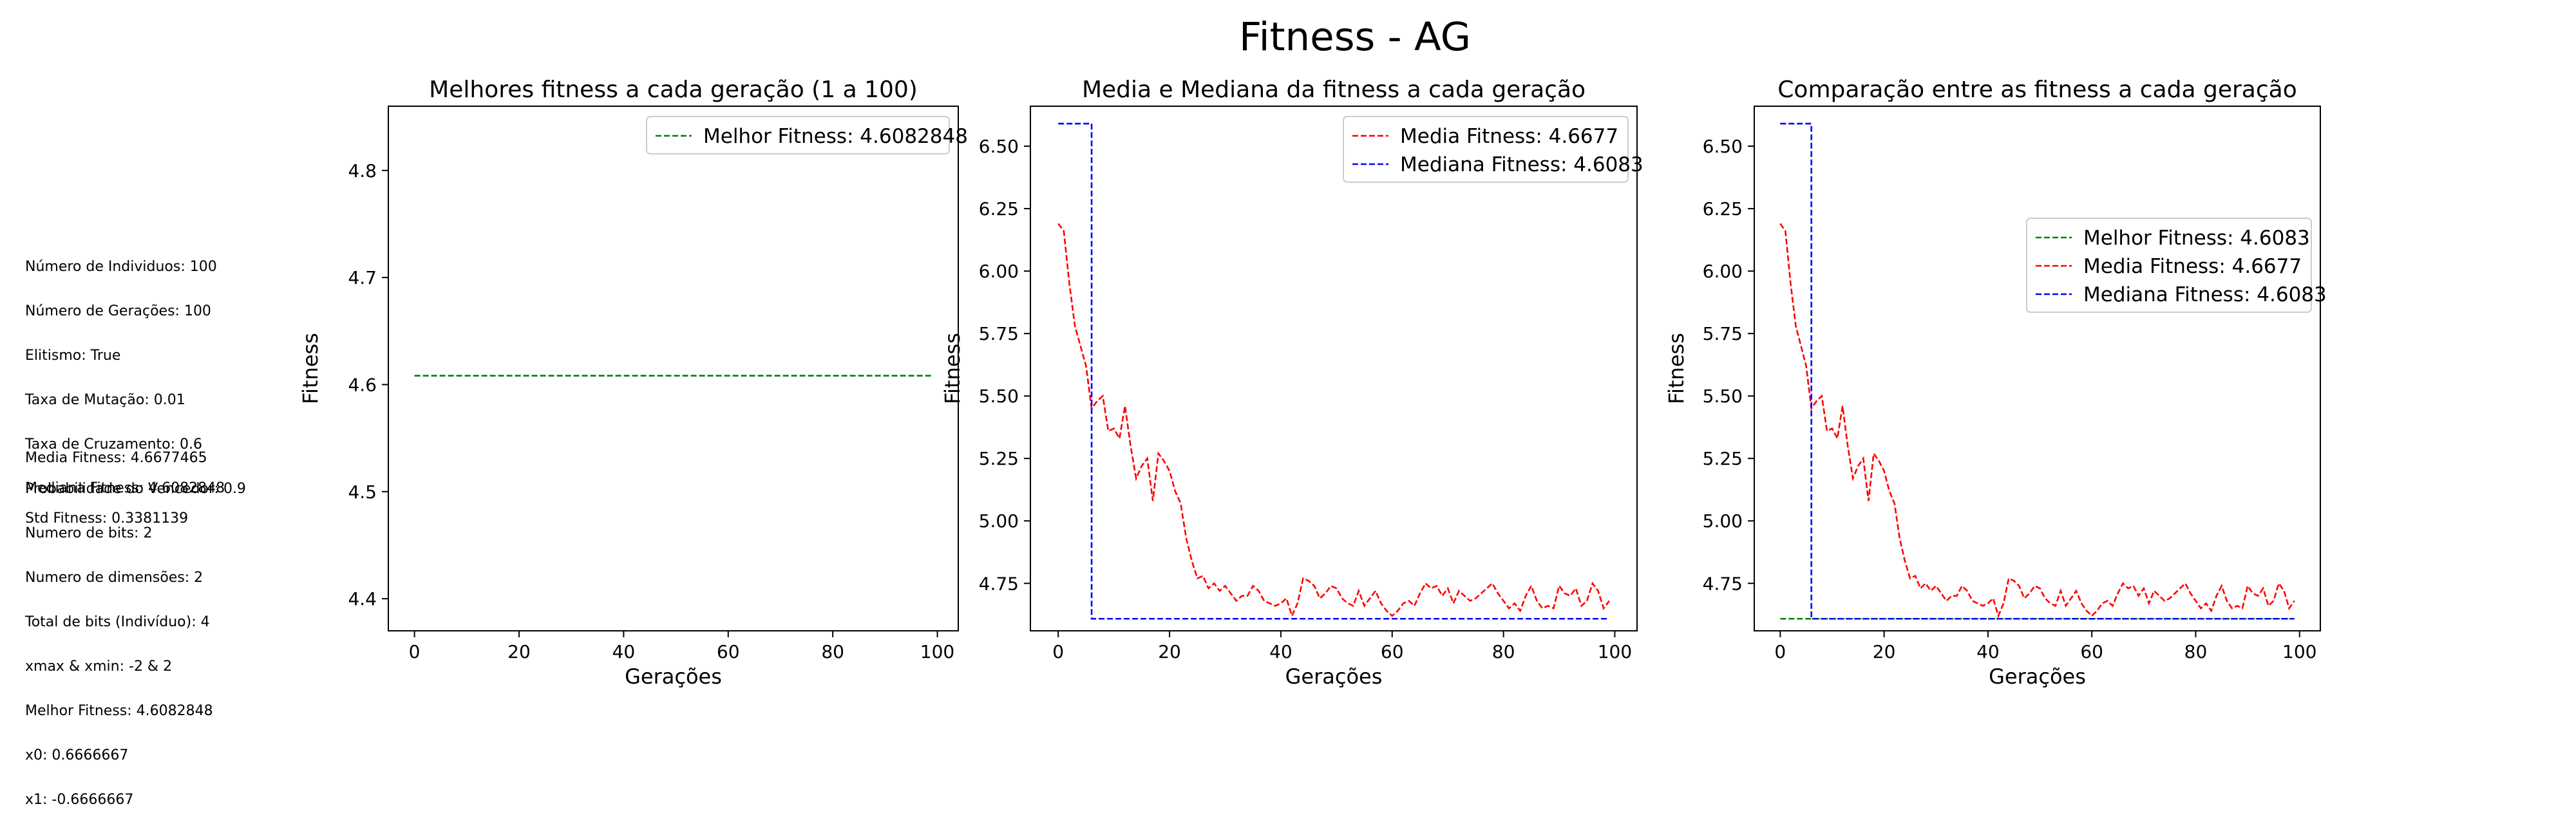 The image size is (2576, 822). Describe the element at coordinates (107, 518) in the screenshot. I see `stat-std: Std Fitness: 0.3381139` at that location.